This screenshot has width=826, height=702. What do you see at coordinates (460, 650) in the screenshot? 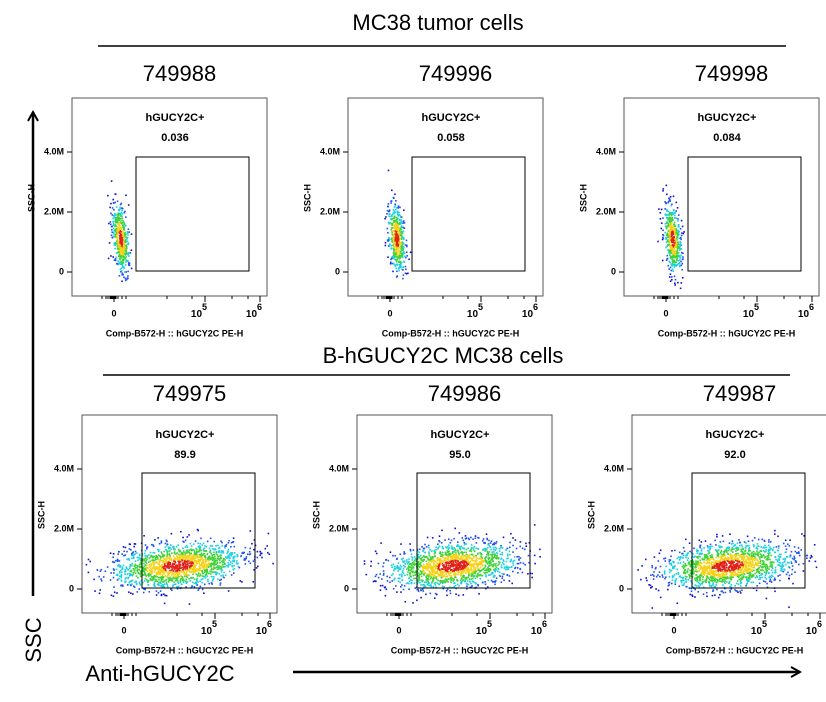
I see `x-axis-label: Comp-B572-H :: hGUCY2C PE-H` at bounding box center [460, 650].